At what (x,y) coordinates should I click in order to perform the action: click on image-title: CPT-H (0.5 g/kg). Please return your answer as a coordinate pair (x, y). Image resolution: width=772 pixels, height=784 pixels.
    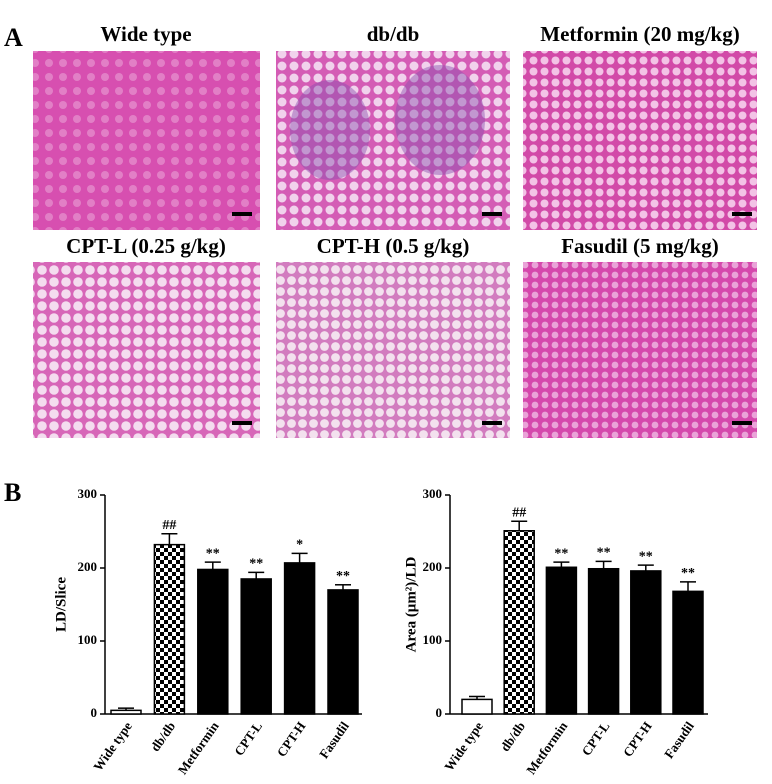
    Looking at the image, I should click on (393, 246).